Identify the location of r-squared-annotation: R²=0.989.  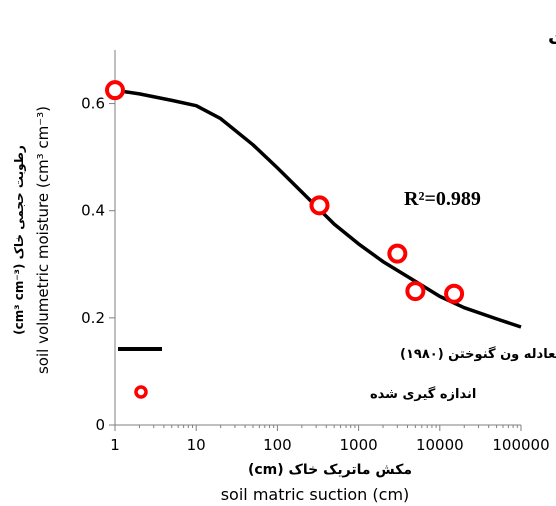
(442, 199).